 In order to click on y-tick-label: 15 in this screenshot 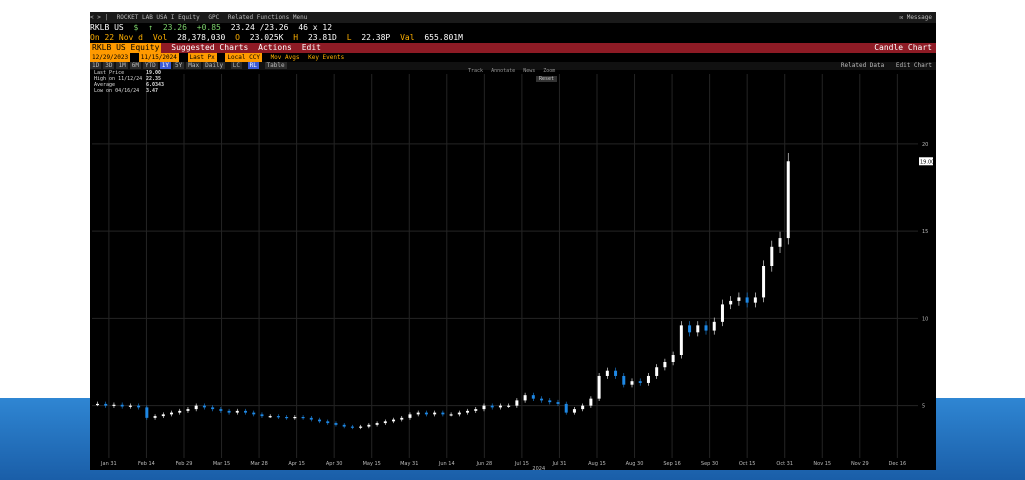, I will do `click(925, 232)`.